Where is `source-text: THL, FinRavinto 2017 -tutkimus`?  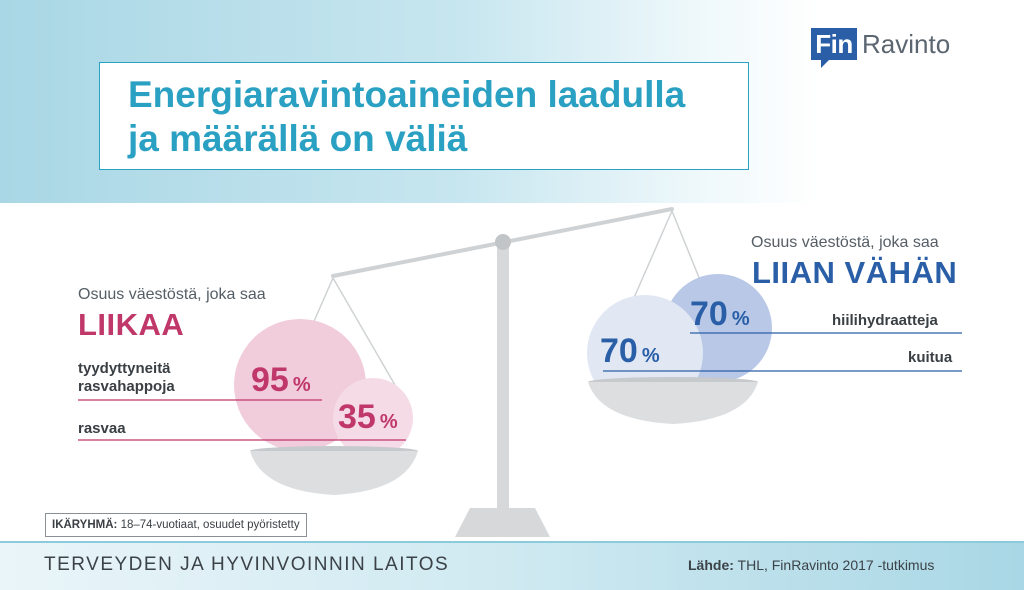
source-text: THL, FinRavinto 2017 -tutkimus is located at coordinates (834, 565).